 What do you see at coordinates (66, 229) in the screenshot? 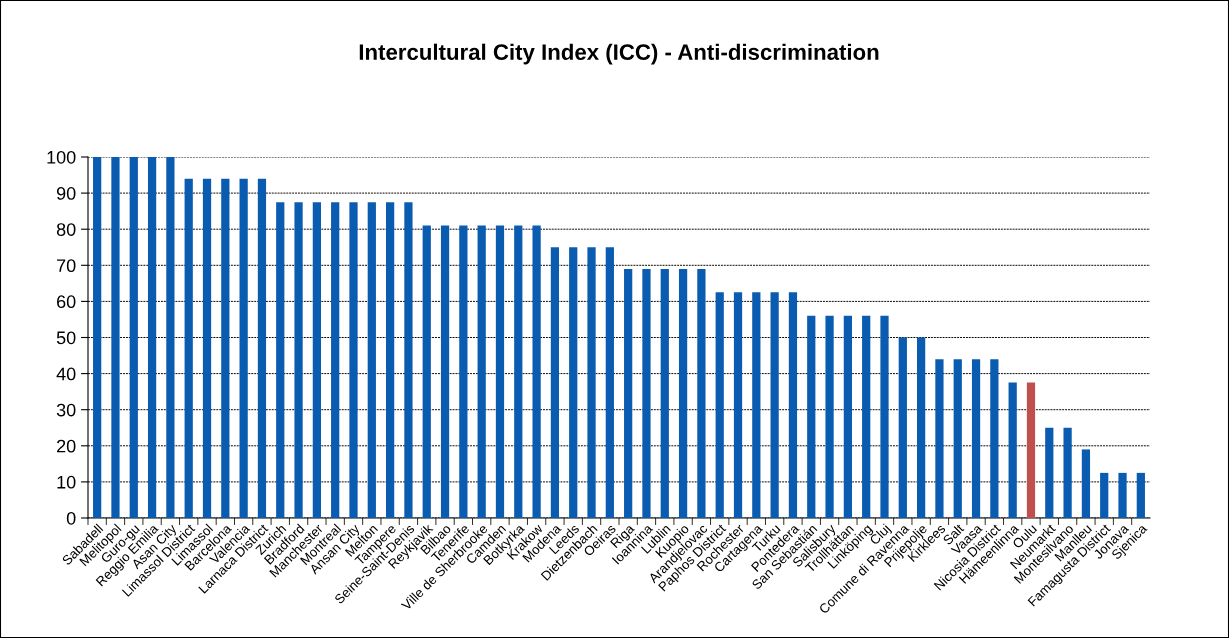
I see `y-tick-label: 80` at bounding box center [66, 229].